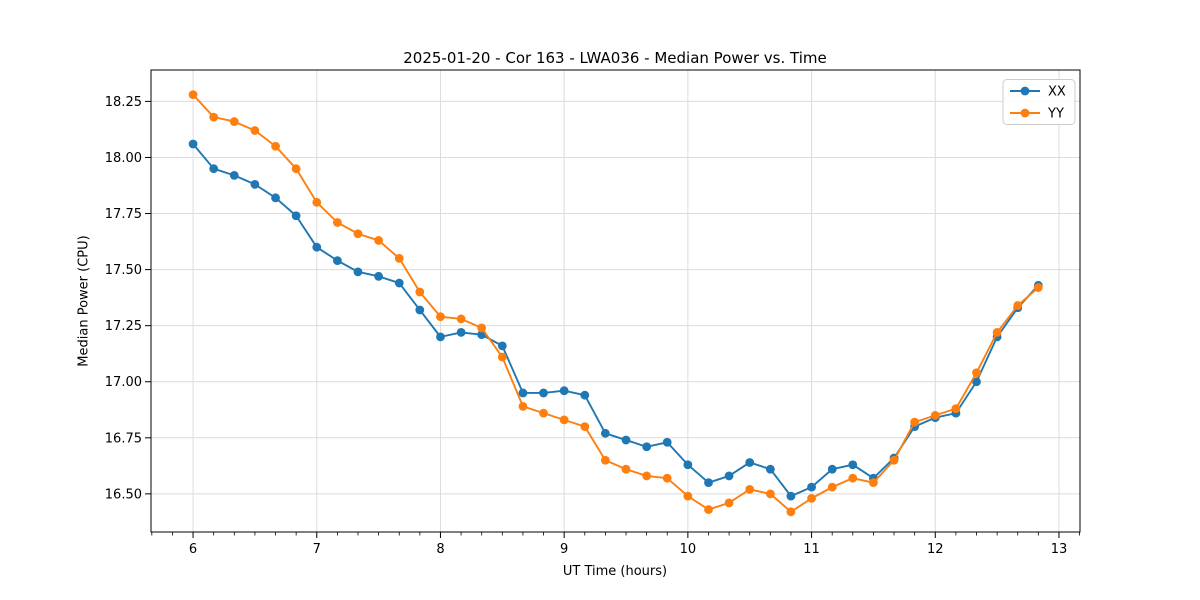  What do you see at coordinates (811, 549) in the screenshot?
I see `x-tick-label: 11` at bounding box center [811, 549].